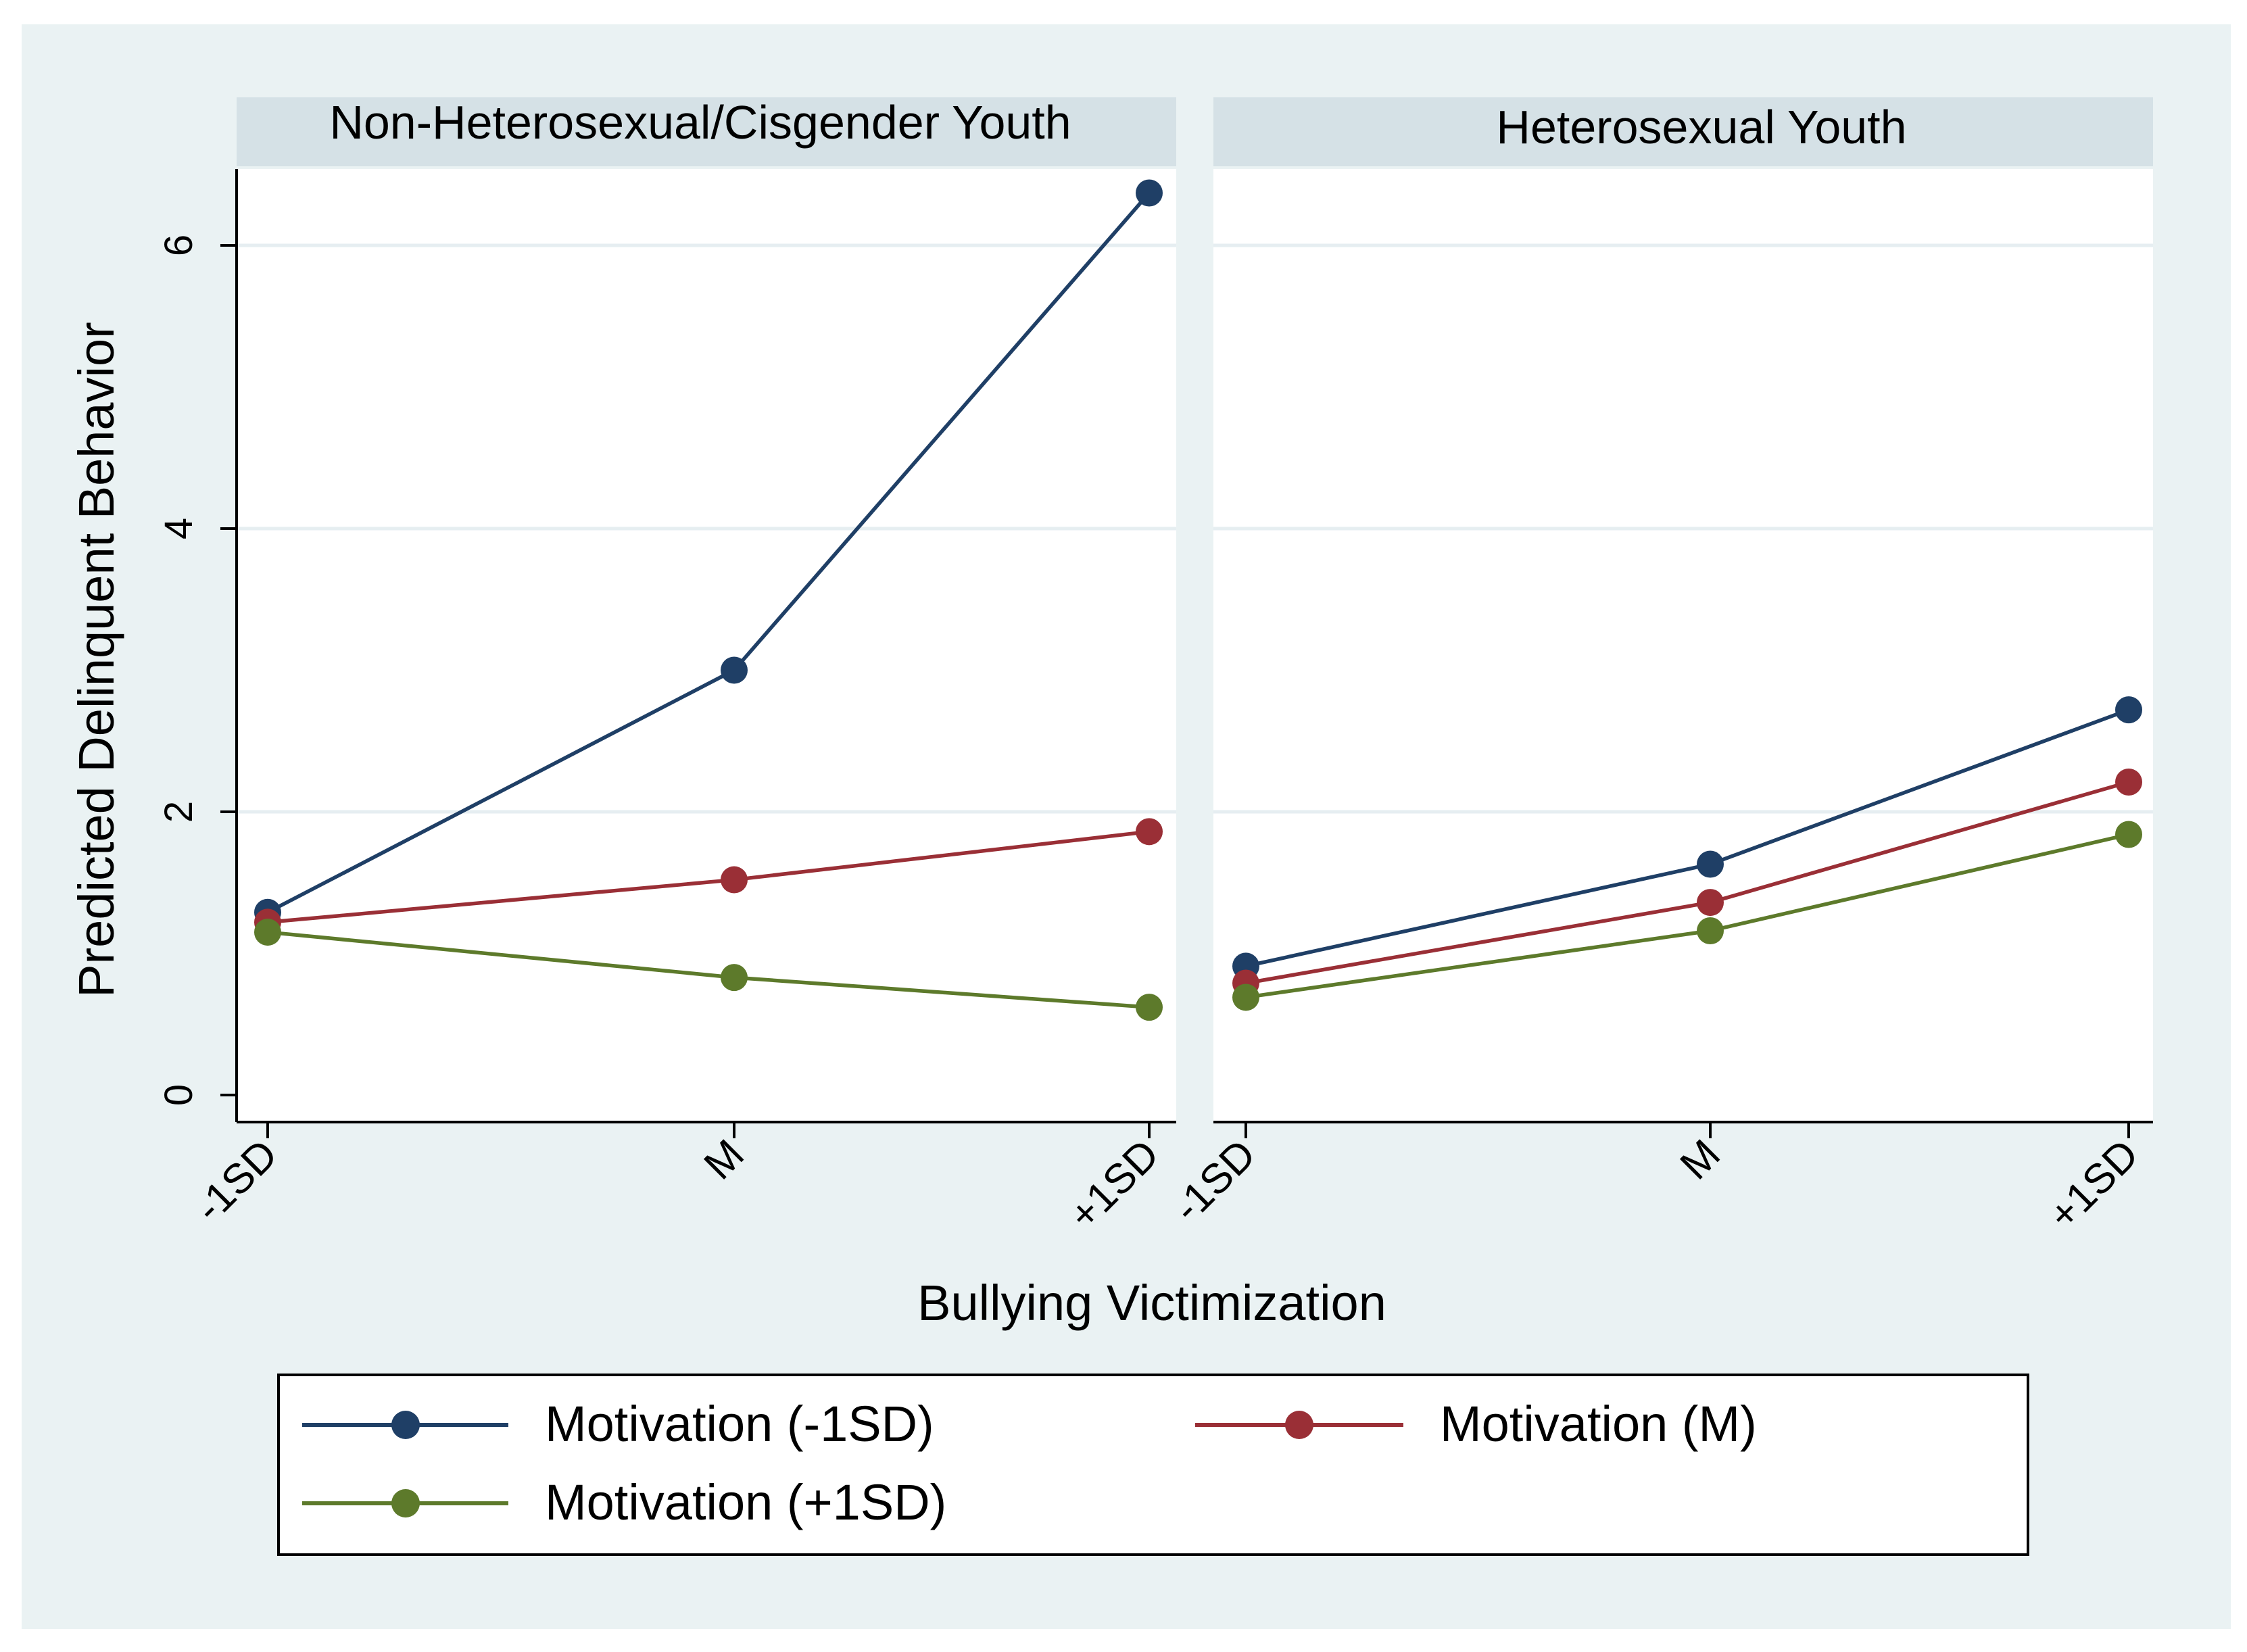 The height and width of the screenshot is (1652, 2247). I want to click on y-tick-label: 4, so click(179, 528).